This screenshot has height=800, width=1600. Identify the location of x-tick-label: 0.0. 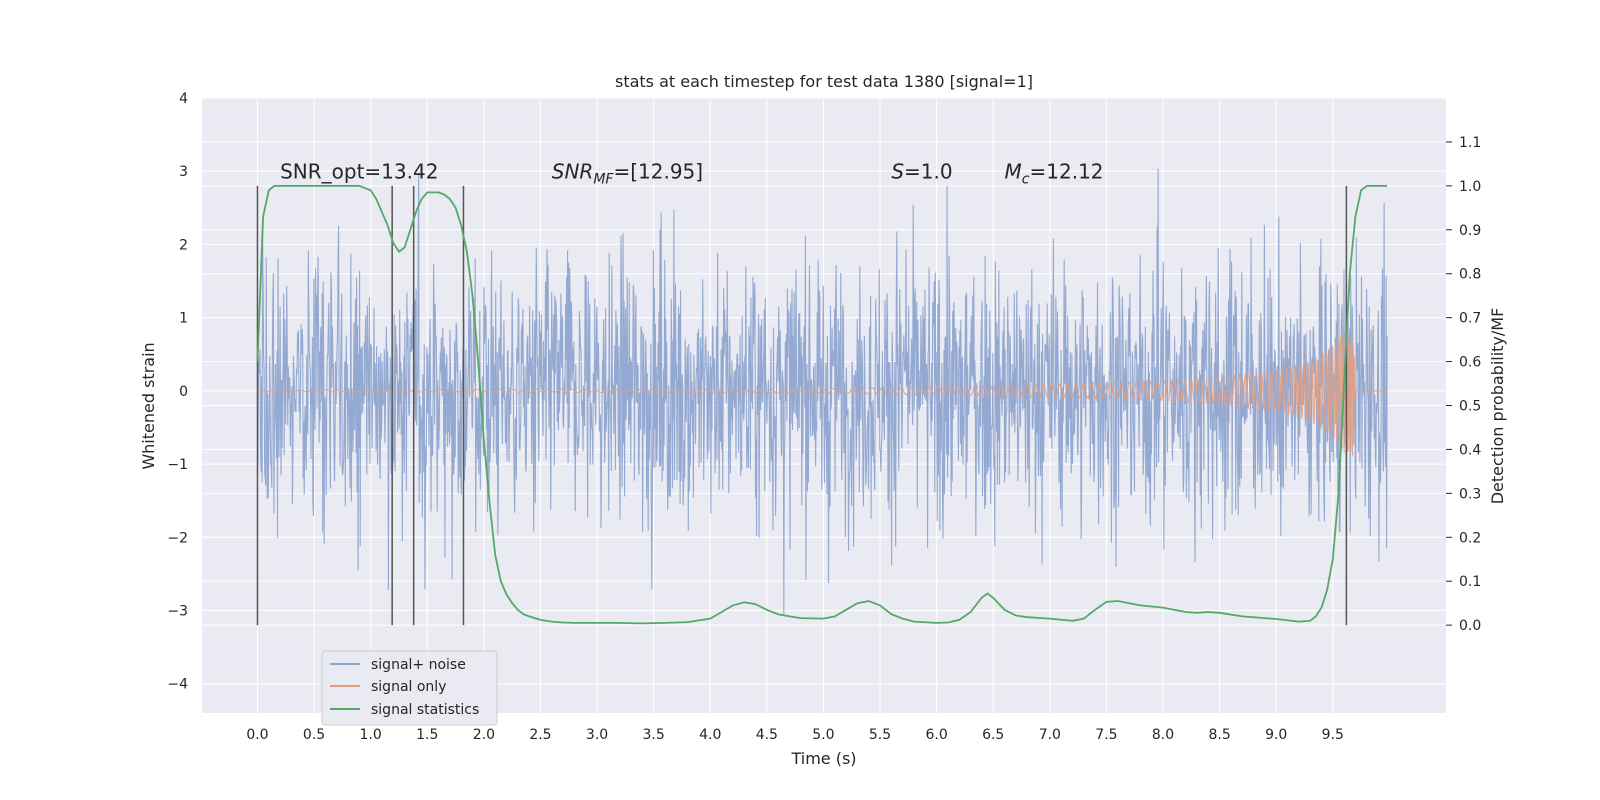
(257, 735).